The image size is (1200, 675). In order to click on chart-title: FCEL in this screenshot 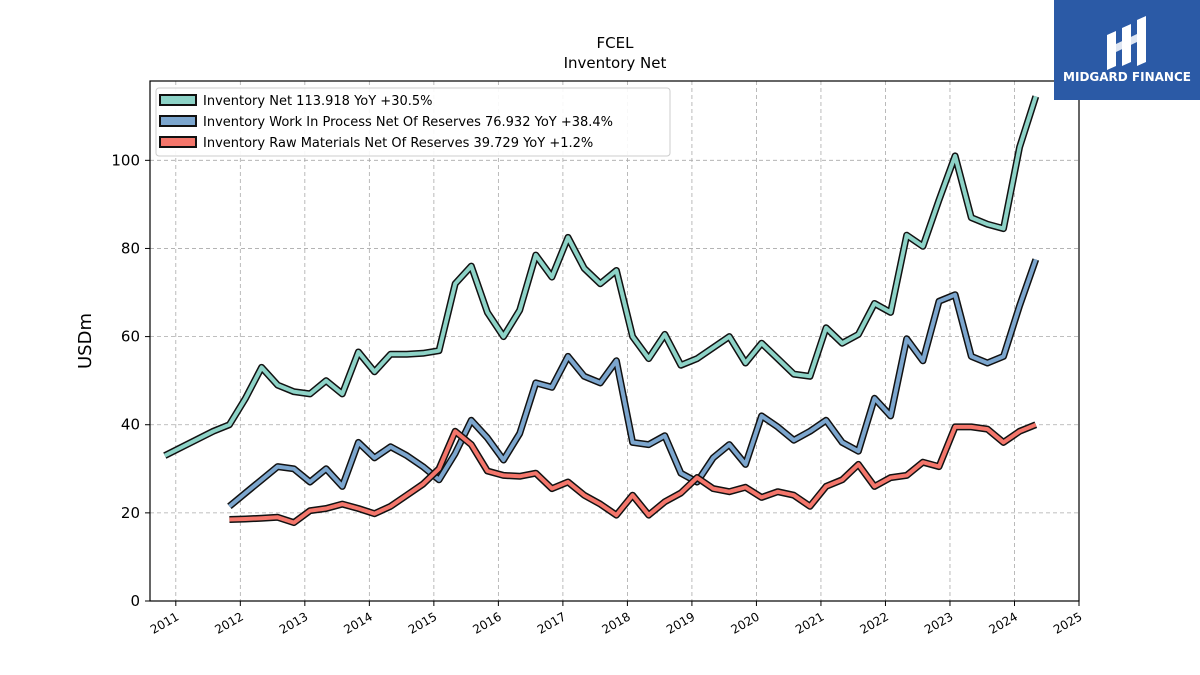, I will do `click(616, 43)`.